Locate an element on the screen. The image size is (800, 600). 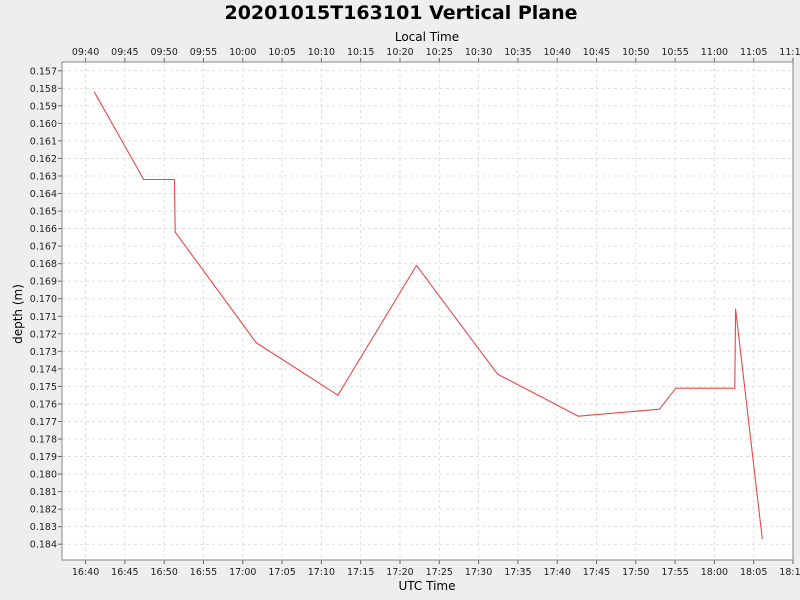
x-tick-label: 17:30 is located at coordinates (478, 572).